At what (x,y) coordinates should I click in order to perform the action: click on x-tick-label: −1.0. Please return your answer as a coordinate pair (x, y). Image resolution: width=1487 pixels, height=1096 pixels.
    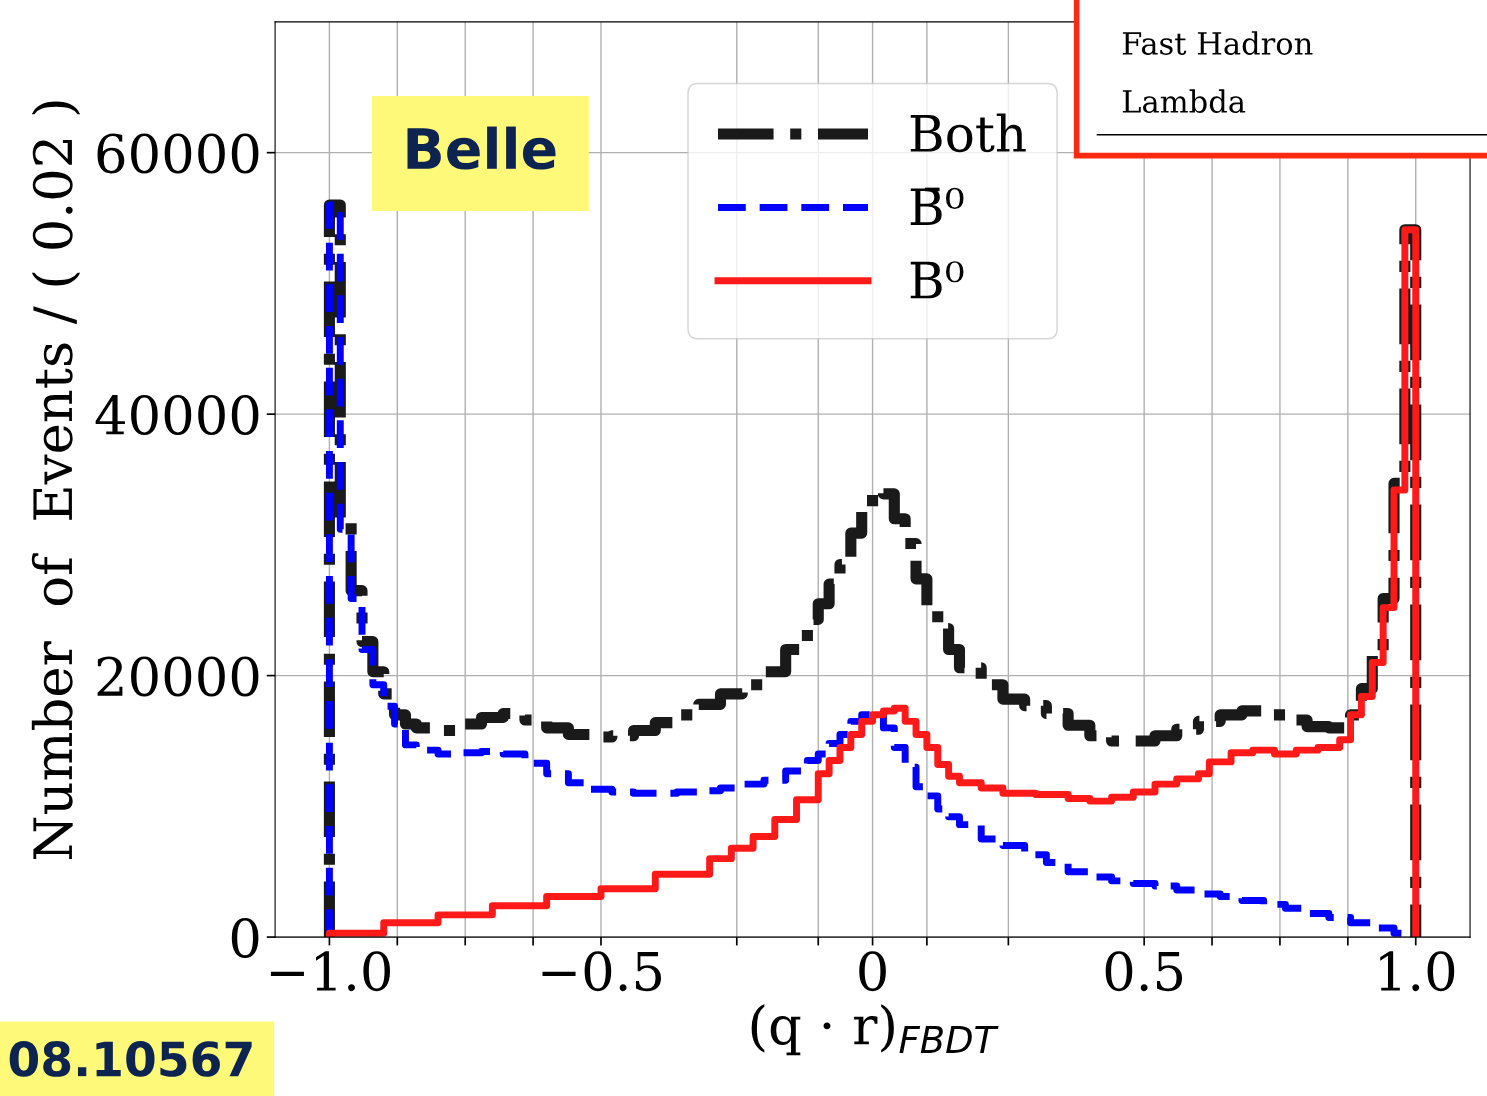
    Looking at the image, I should click on (330, 971).